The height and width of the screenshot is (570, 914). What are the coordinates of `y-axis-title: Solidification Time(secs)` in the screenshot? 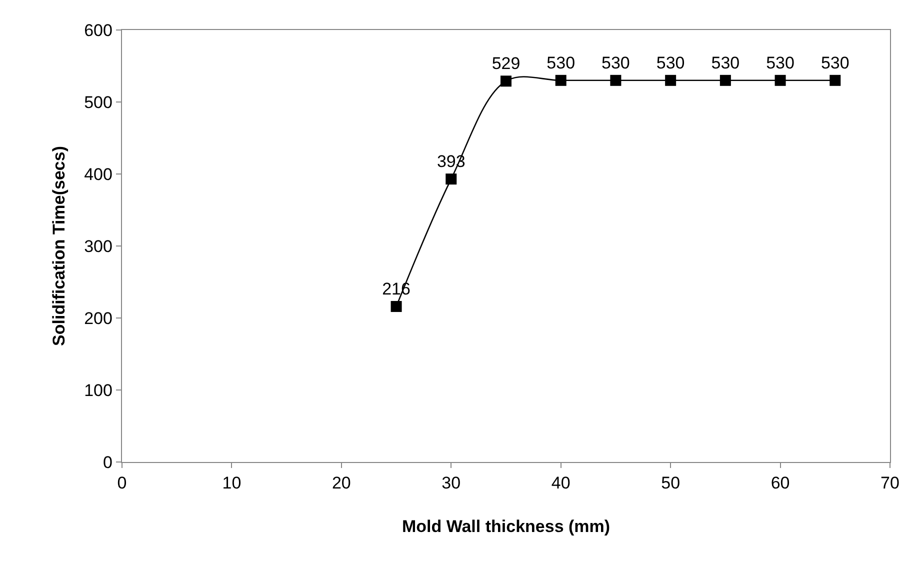 It's located at (59, 246).